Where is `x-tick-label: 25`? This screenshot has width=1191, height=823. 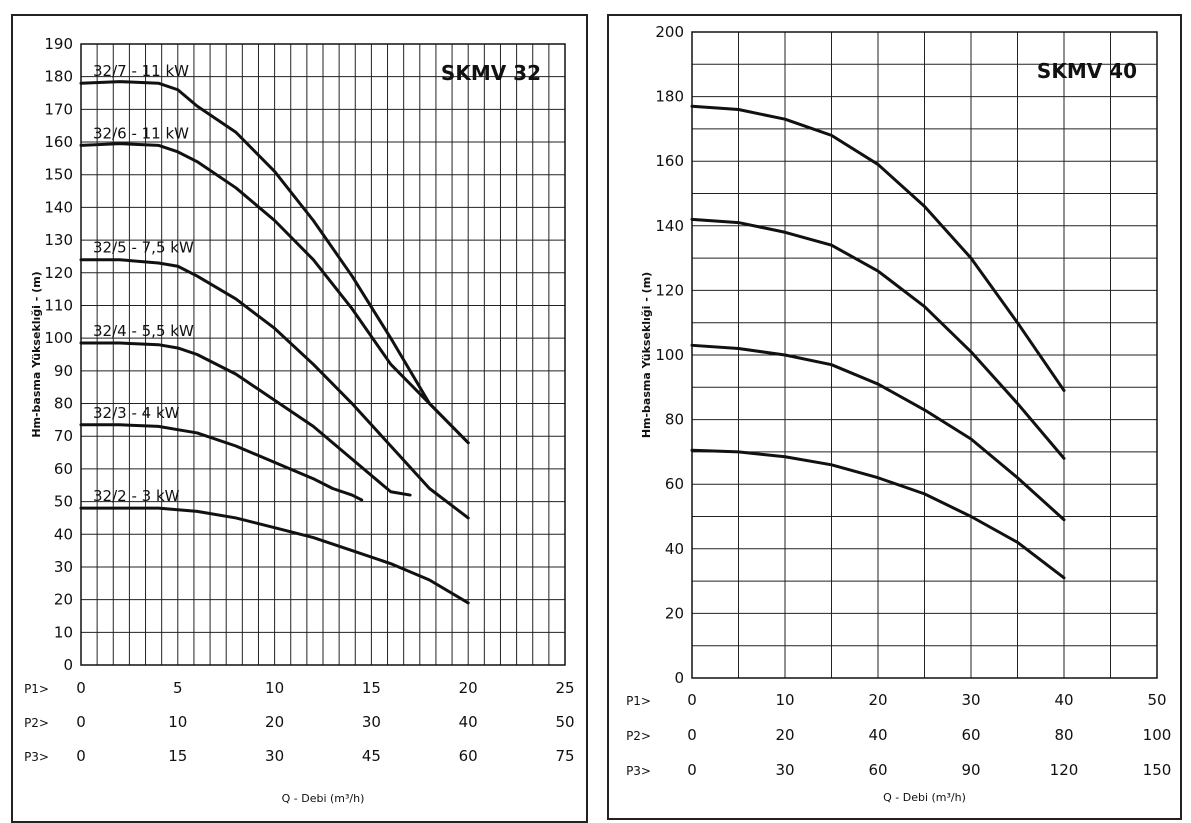
x-tick-label: 25 is located at coordinates (564, 688).